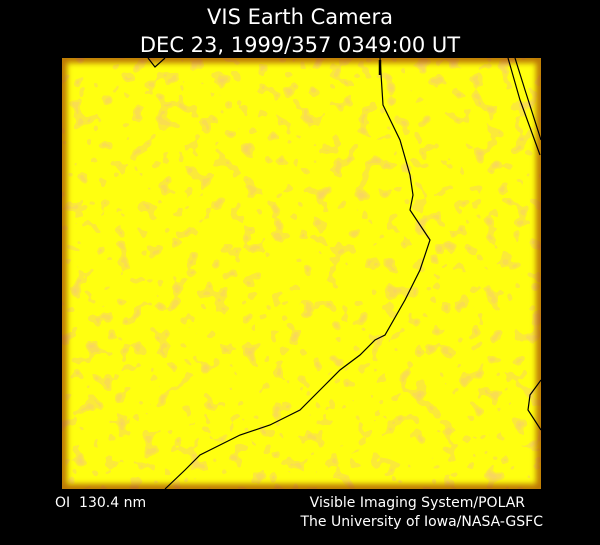 The width and height of the screenshot is (600, 545). What do you see at coordinates (418, 503) in the screenshot?
I see `instrument: Visible Imaging System/POLAR` at bounding box center [418, 503].